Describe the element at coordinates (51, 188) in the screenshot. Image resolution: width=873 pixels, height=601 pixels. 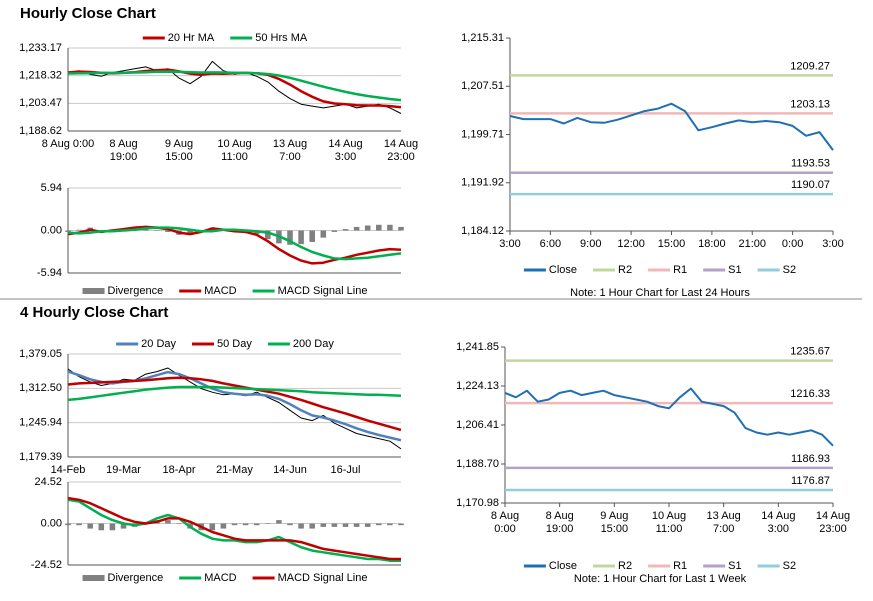
I see `y-tick-label: 5.94` at that location.